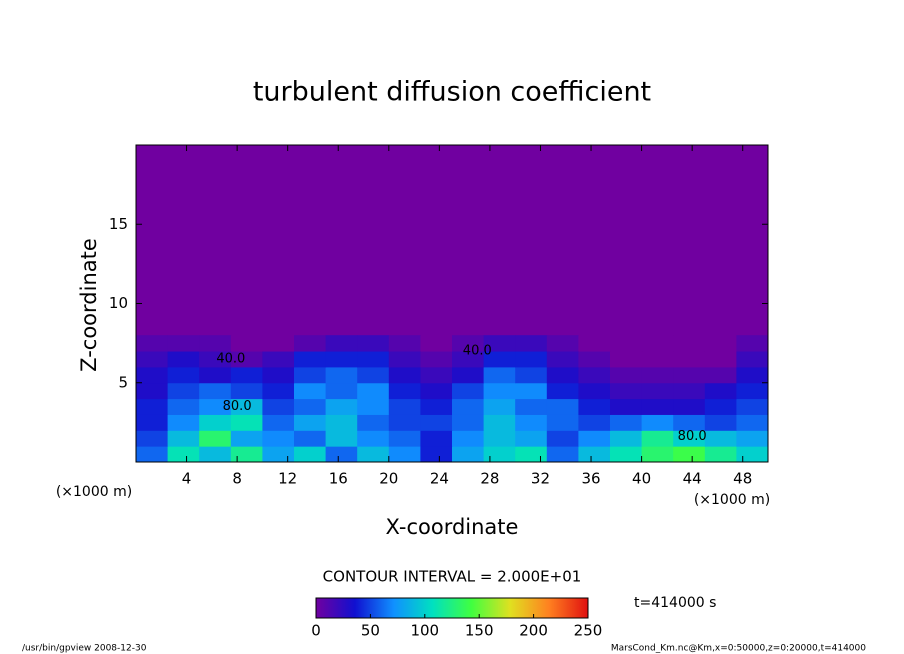  I want to click on x-tick-label: 12, so click(287, 479).